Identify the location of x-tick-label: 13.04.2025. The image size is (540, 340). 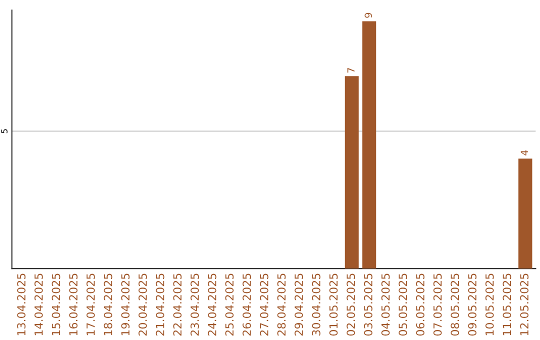
(21, 305).